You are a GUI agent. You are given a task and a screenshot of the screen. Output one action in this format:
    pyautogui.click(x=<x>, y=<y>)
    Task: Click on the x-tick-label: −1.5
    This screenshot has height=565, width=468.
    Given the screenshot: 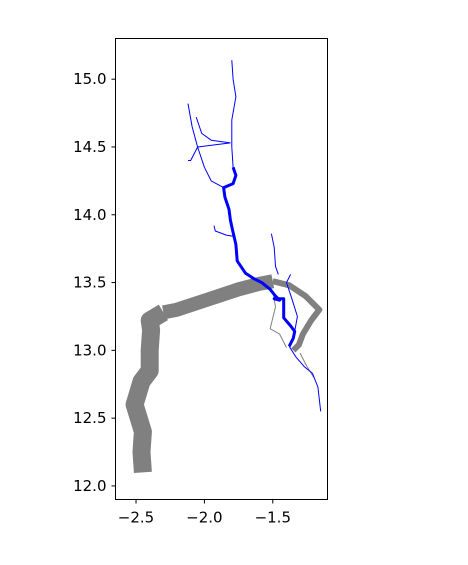 What is the action you would take?
    pyautogui.click(x=273, y=518)
    